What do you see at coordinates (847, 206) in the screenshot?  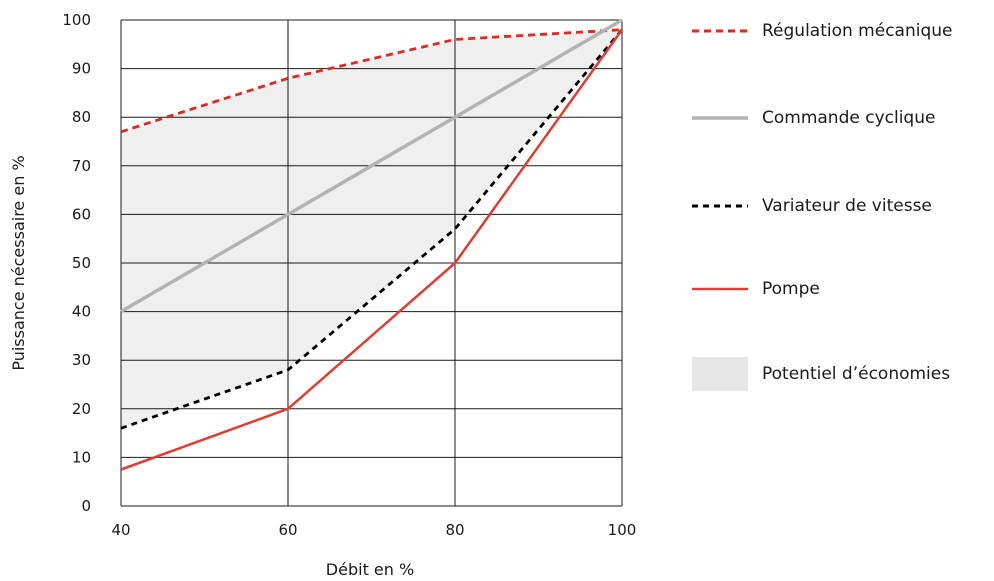 I see `legend-label-variator: Variateur de vitesse` at bounding box center [847, 206].